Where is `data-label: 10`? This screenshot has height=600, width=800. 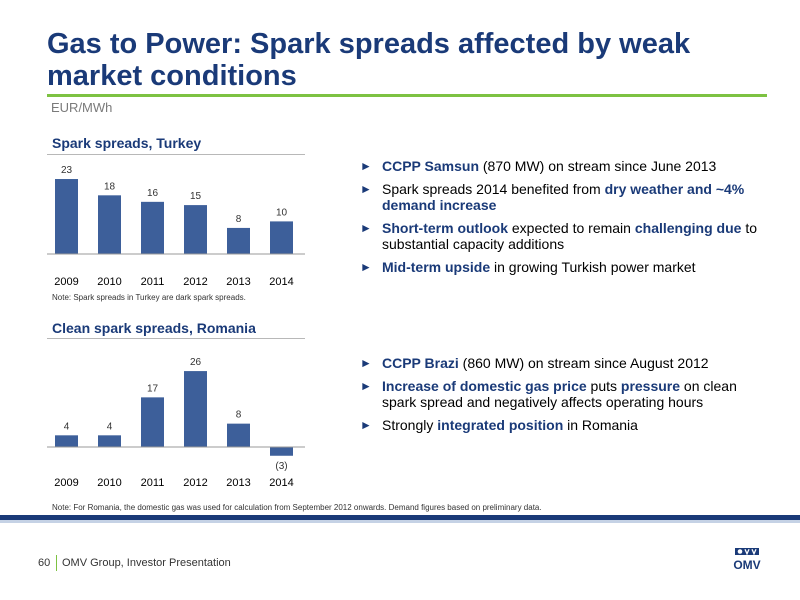
data-label: 10 is located at coordinates (282, 212).